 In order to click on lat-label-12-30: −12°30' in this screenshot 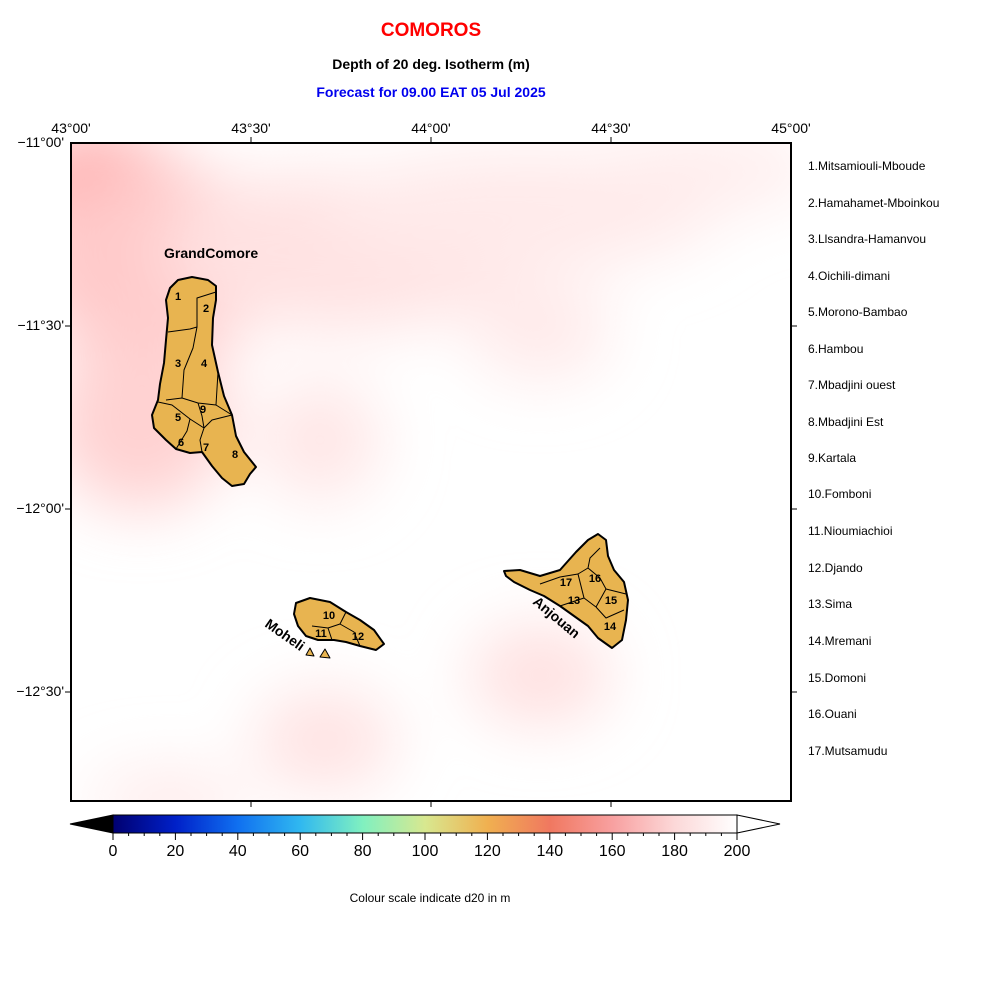, I will do `click(40, 691)`.